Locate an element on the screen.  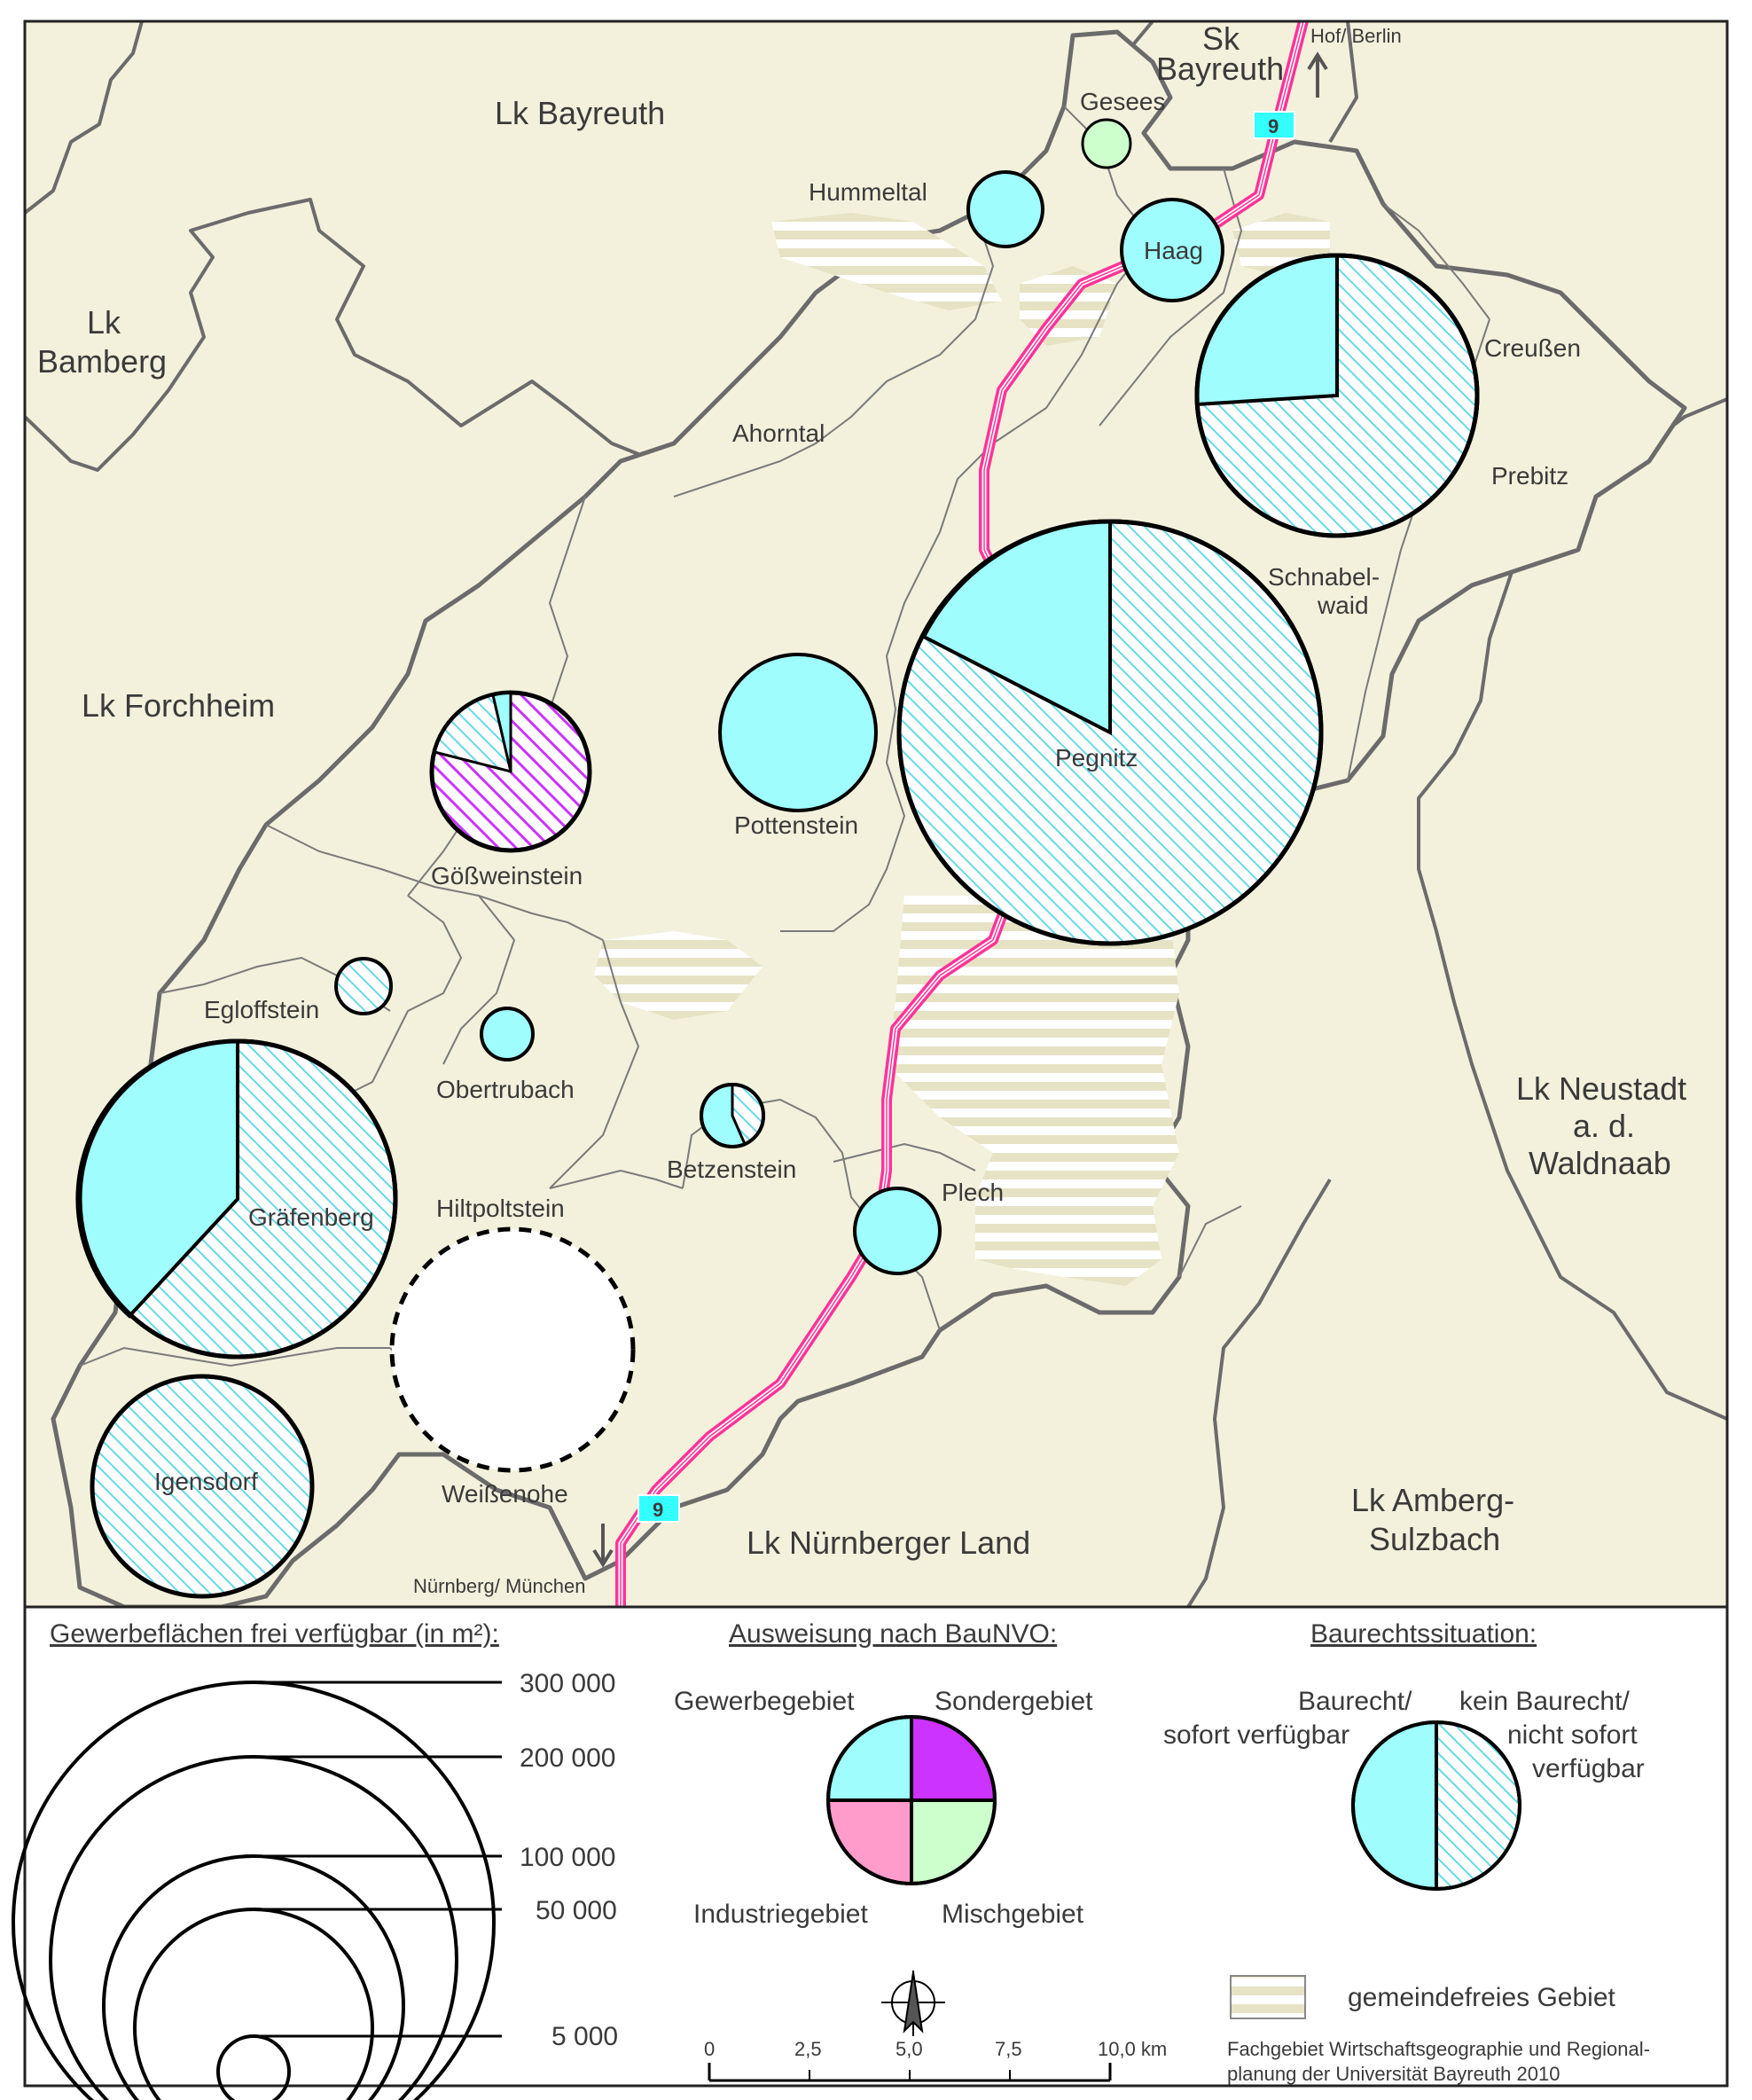
label-hummeltal: Hummeltal is located at coordinates (868, 192).